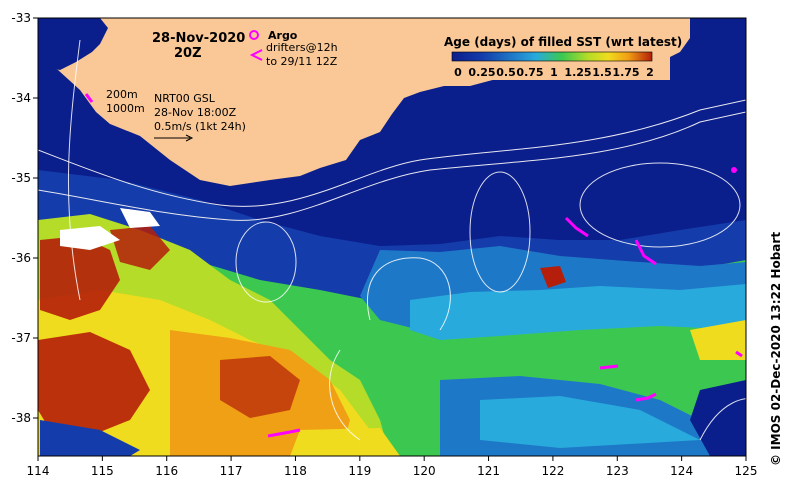 The image size is (790, 492). I want to click on lat-tick-label: -34, so click(21, 98).